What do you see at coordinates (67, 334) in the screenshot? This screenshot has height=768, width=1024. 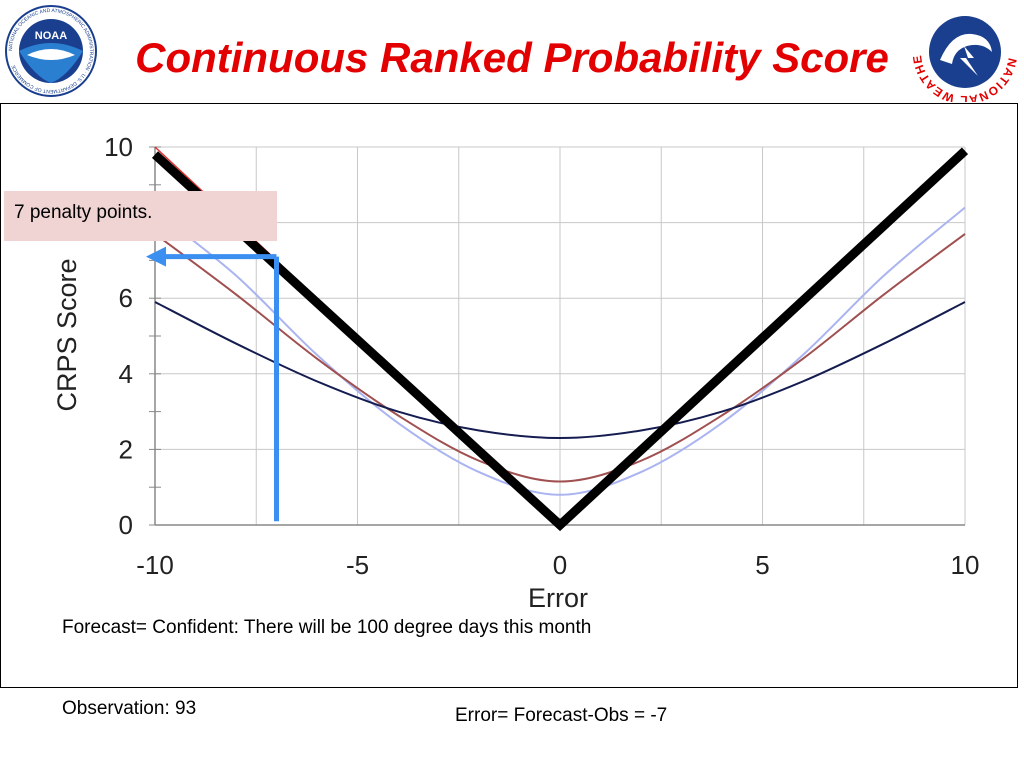 I see `y-axis-label: CRPS Score` at bounding box center [67, 334].